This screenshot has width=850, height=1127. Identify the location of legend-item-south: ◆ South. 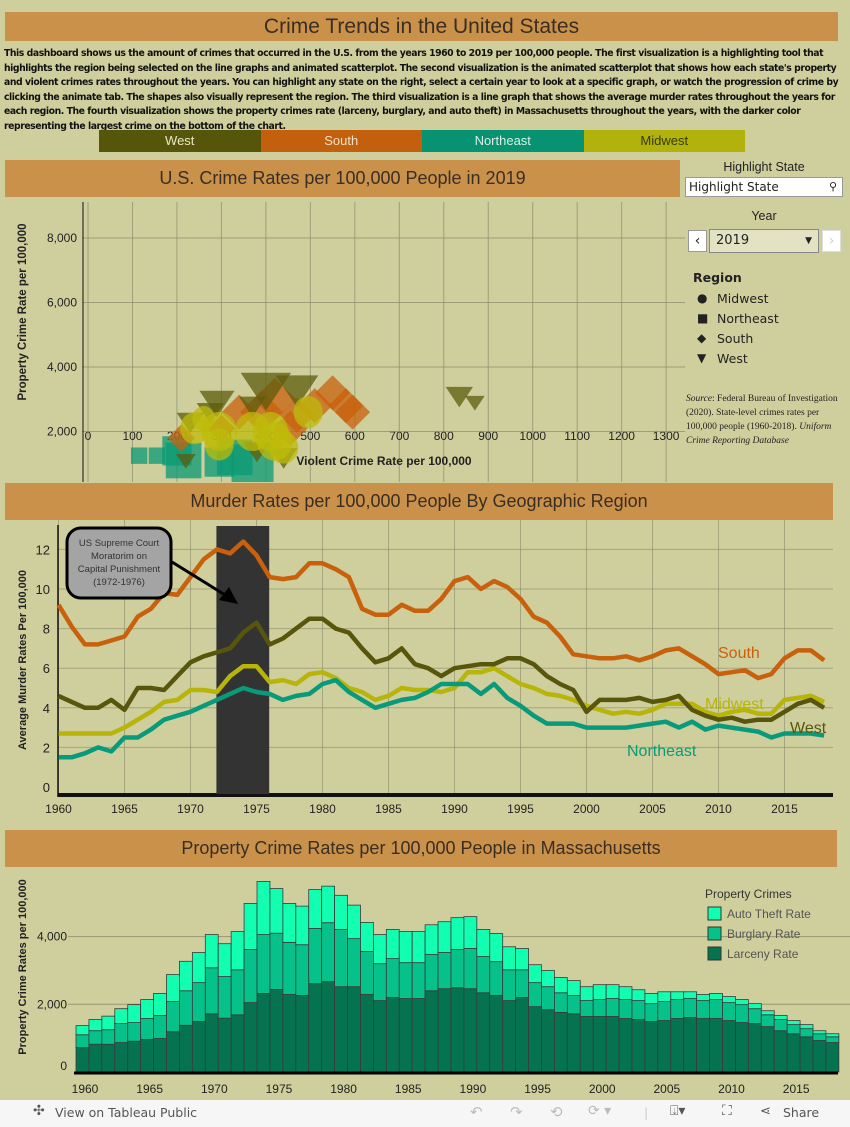
(738, 338).